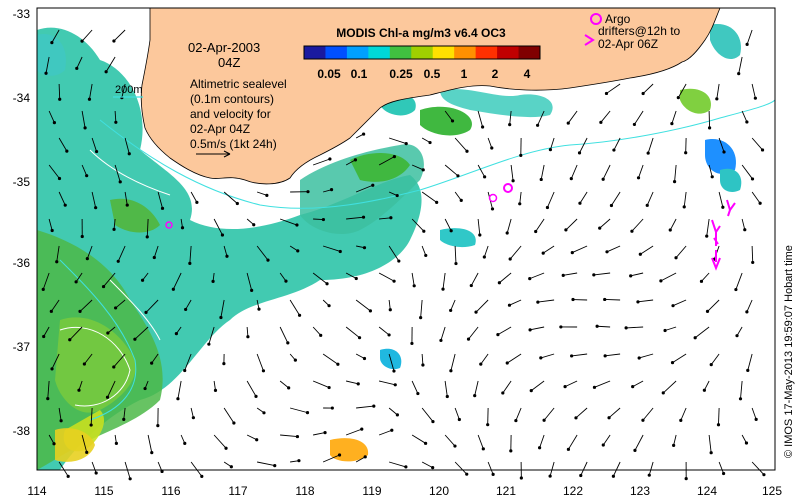  I want to click on argo-legend-icon, so click(596, 19).